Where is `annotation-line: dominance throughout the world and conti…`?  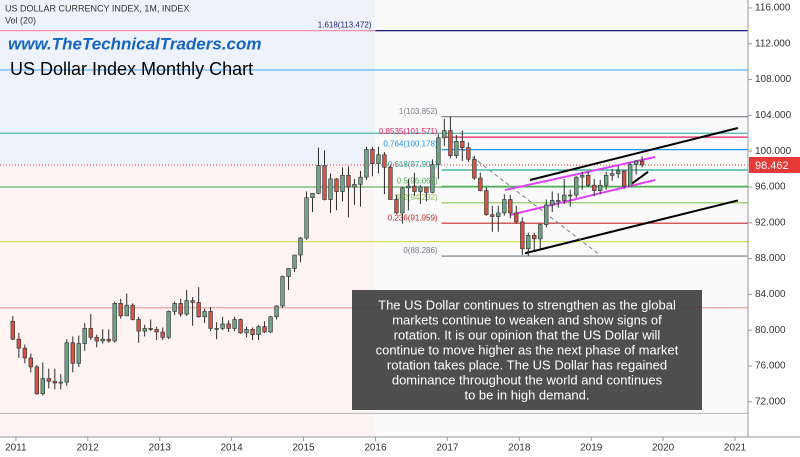
annotation-line: dominance throughout the world and conti… is located at coordinates (527, 379).